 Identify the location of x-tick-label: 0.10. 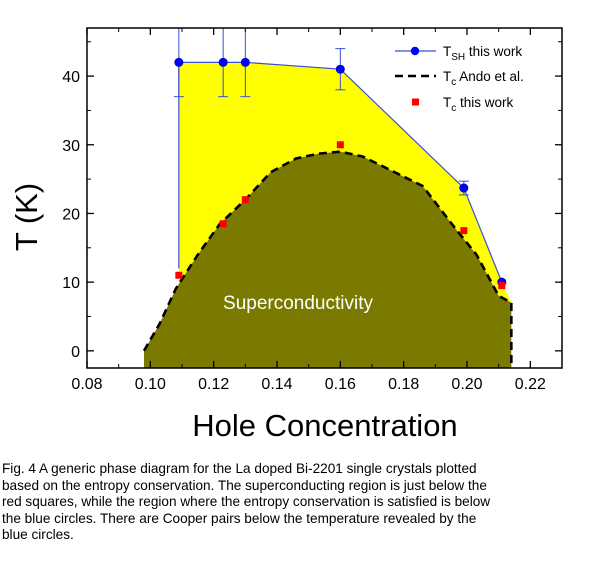
(150, 384).